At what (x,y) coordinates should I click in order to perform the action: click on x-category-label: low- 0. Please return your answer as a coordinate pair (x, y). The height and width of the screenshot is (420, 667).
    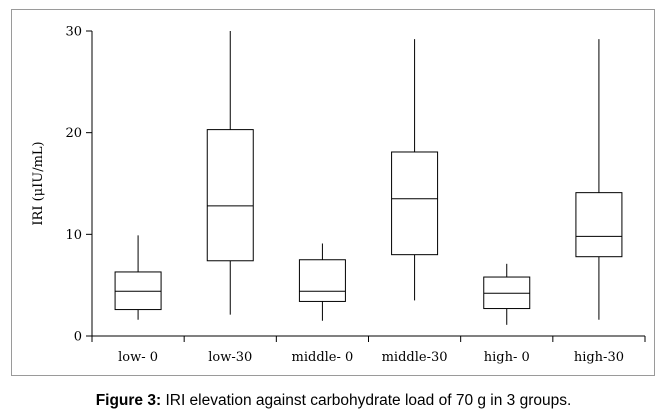
    Looking at the image, I should click on (138, 357).